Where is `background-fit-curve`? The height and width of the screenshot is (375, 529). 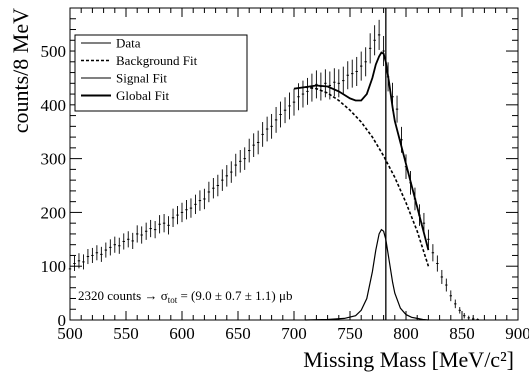
background-fit-curve is located at coordinates (367, 176).